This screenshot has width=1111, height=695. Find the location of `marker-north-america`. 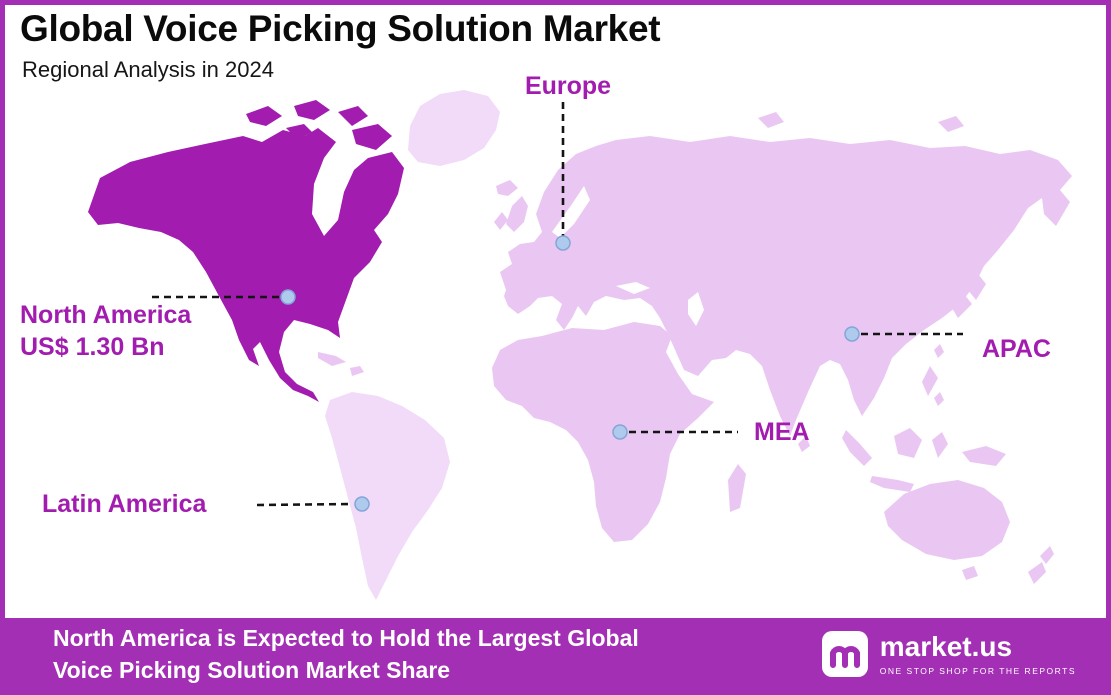

marker-north-america is located at coordinates (288, 297).